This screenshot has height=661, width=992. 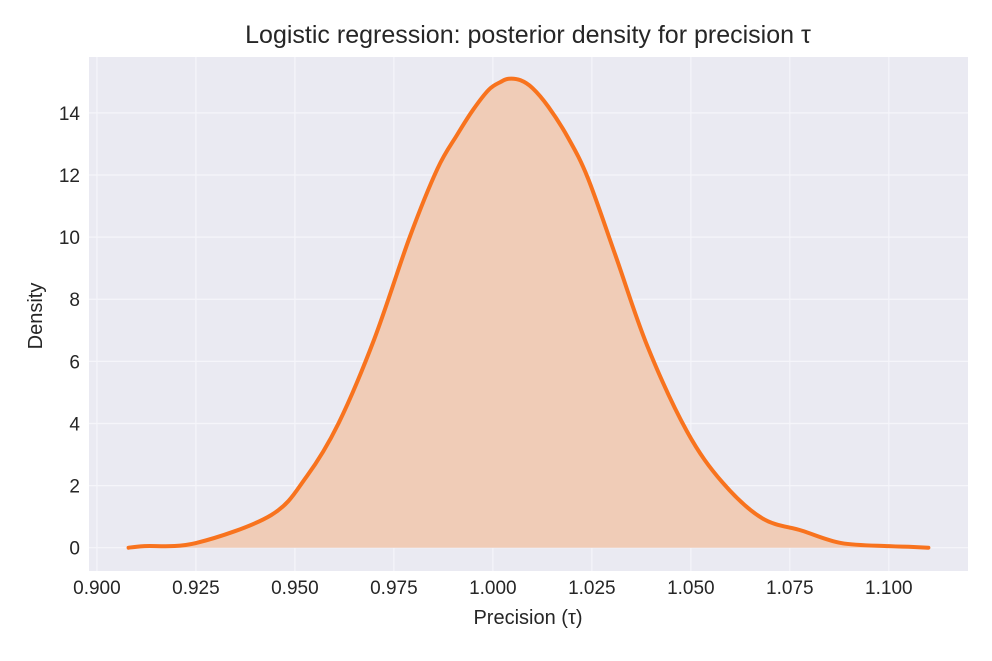 What do you see at coordinates (97, 588) in the screenshot?
I see `x-tick-label: 0.900` at bounding box center [97, 588].